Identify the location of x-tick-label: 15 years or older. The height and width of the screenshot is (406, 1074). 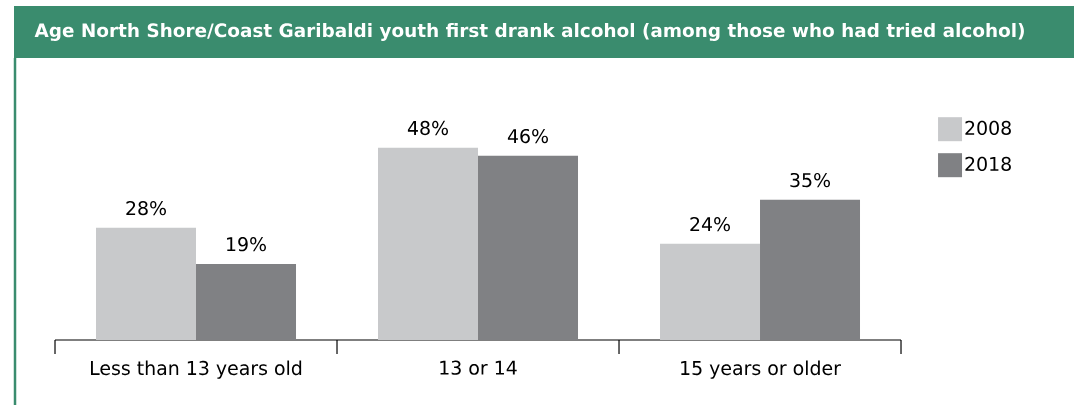
(761, 369).